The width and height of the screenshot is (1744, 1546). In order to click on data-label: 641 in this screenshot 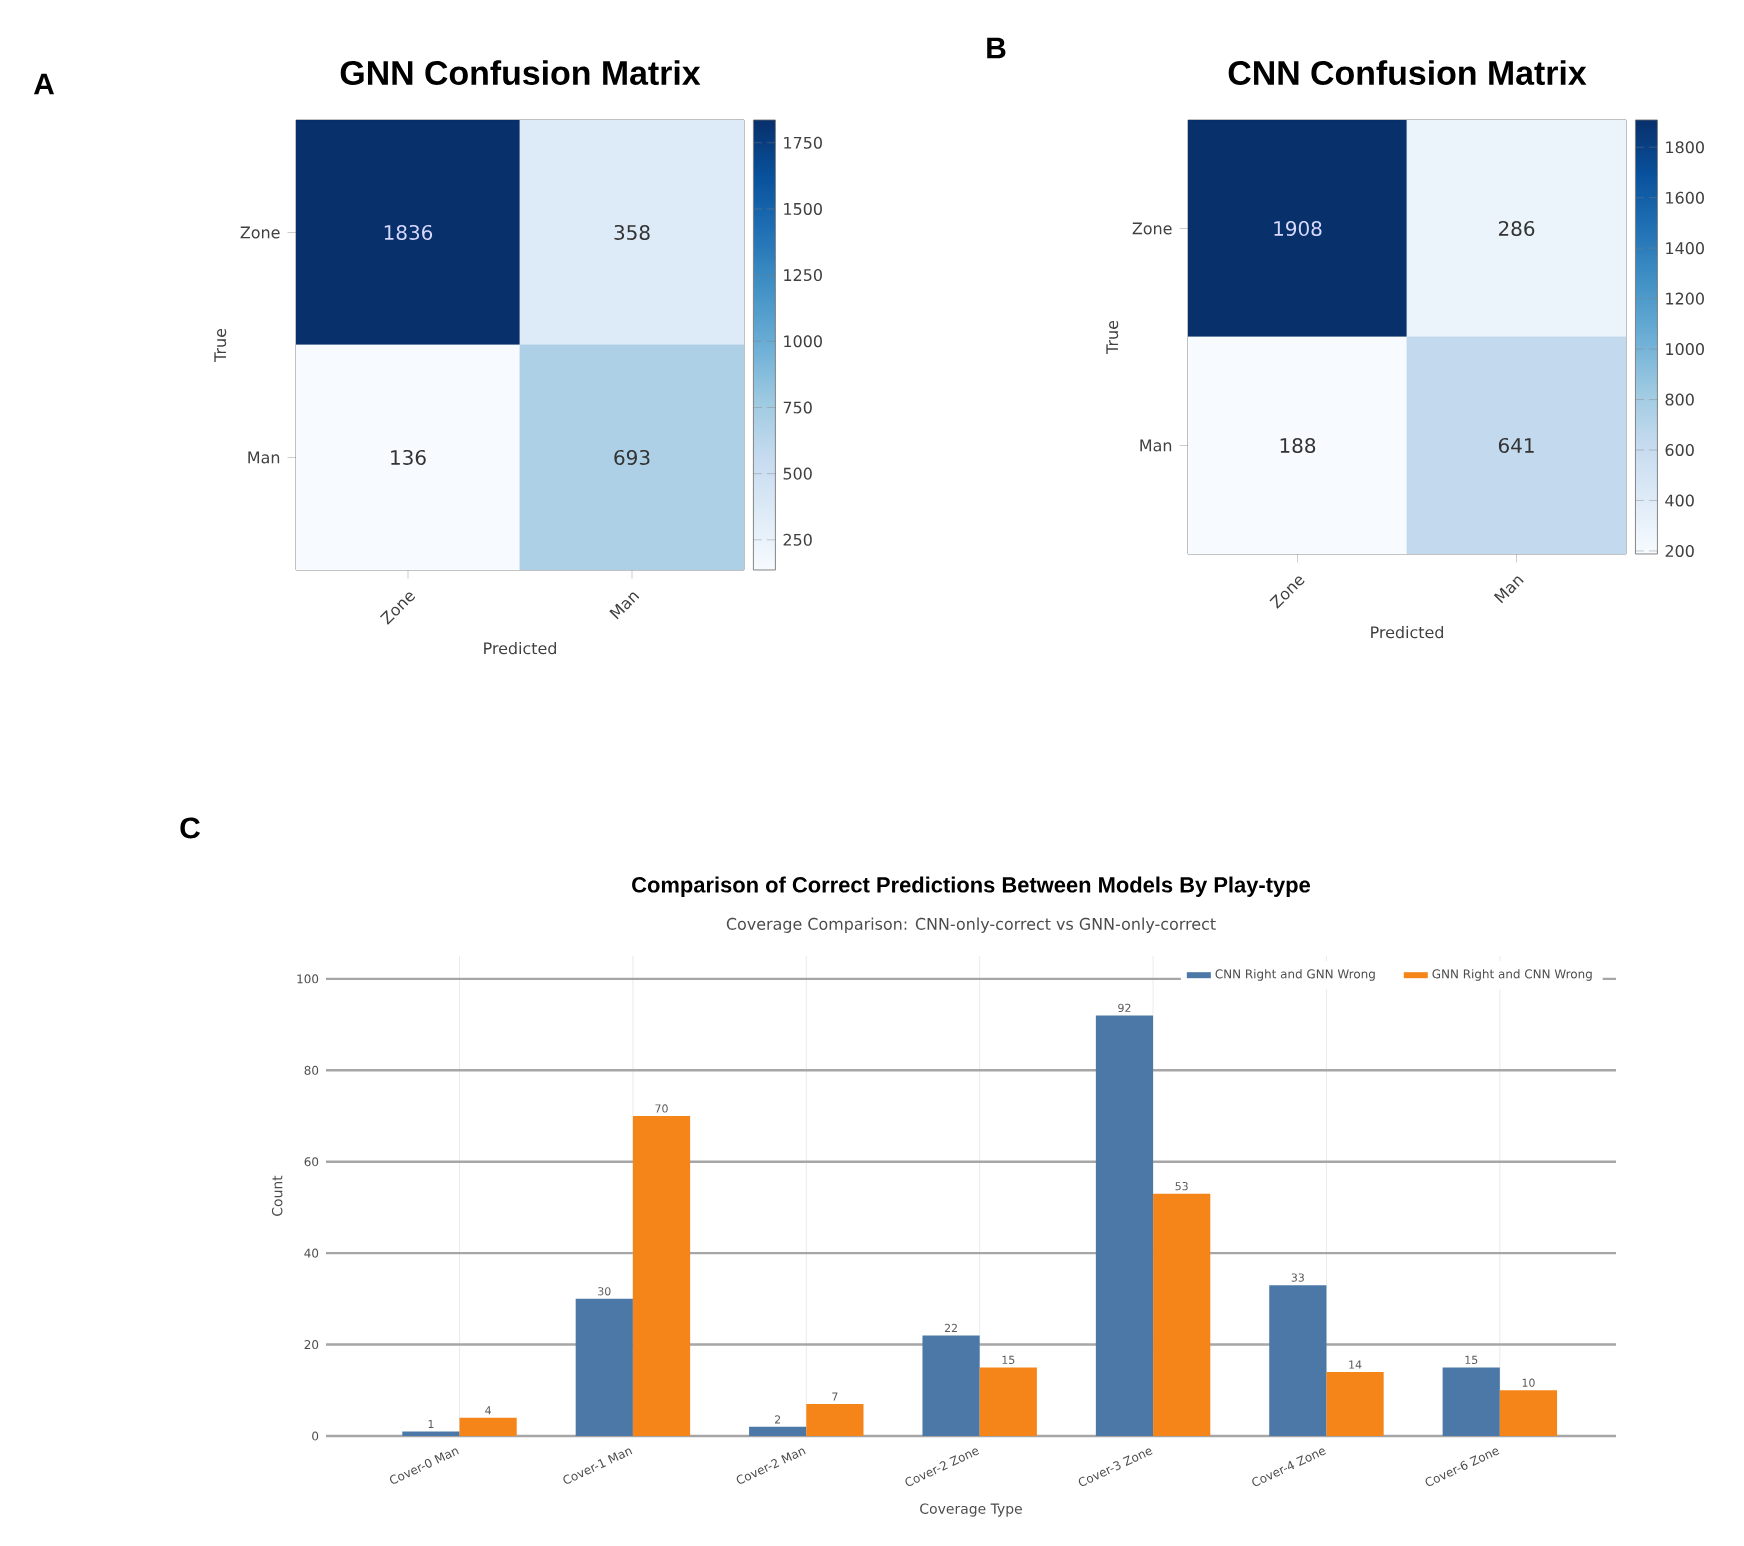, I will do `click(1516, 445)`.